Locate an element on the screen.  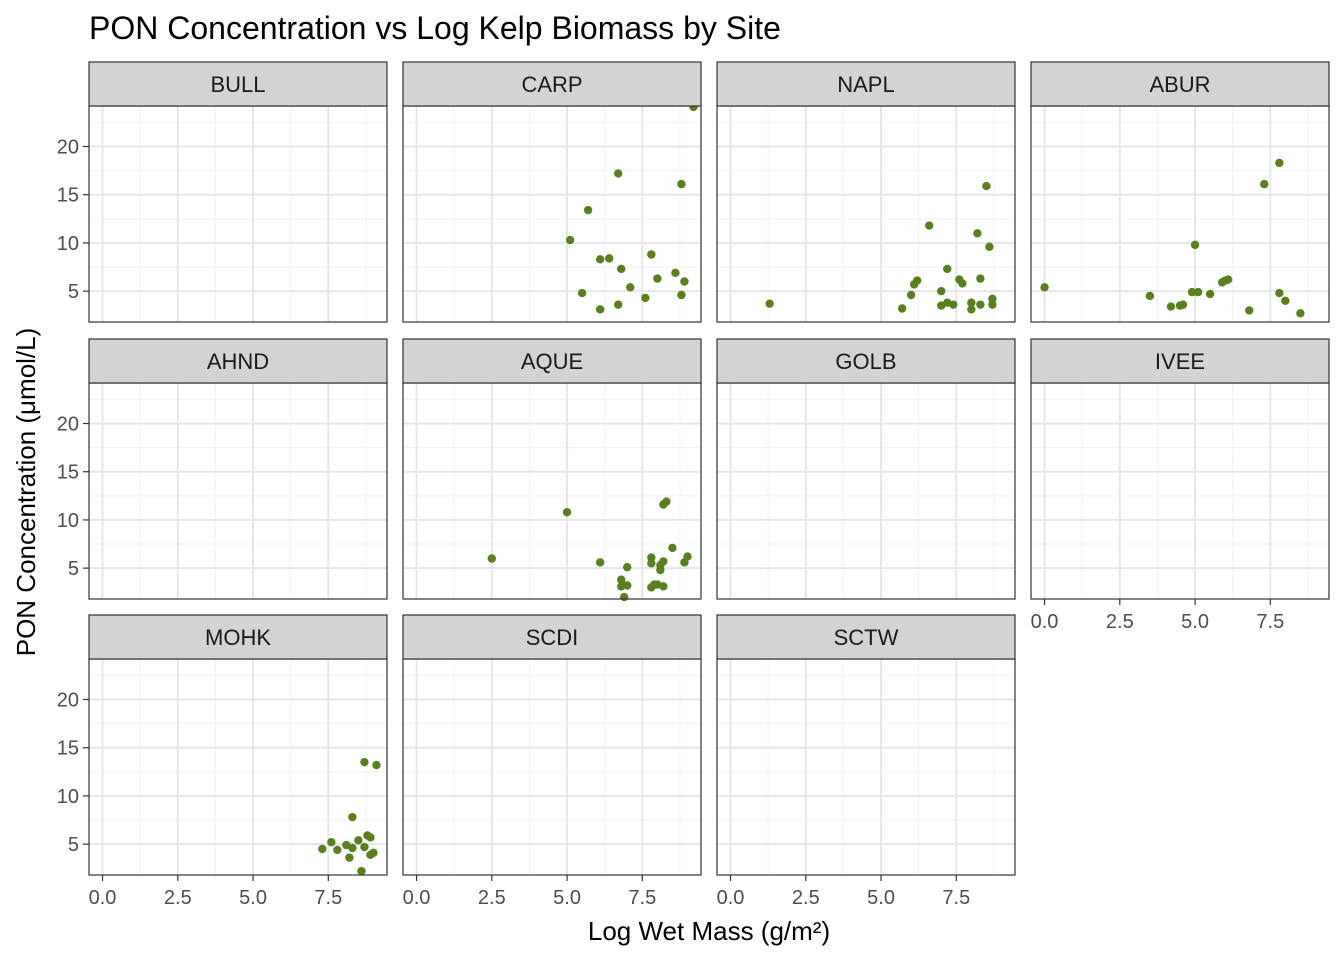
panel-sctw: SCTW 0.0 2.5 5.0 7.5 is located at coordinates (866, 761).